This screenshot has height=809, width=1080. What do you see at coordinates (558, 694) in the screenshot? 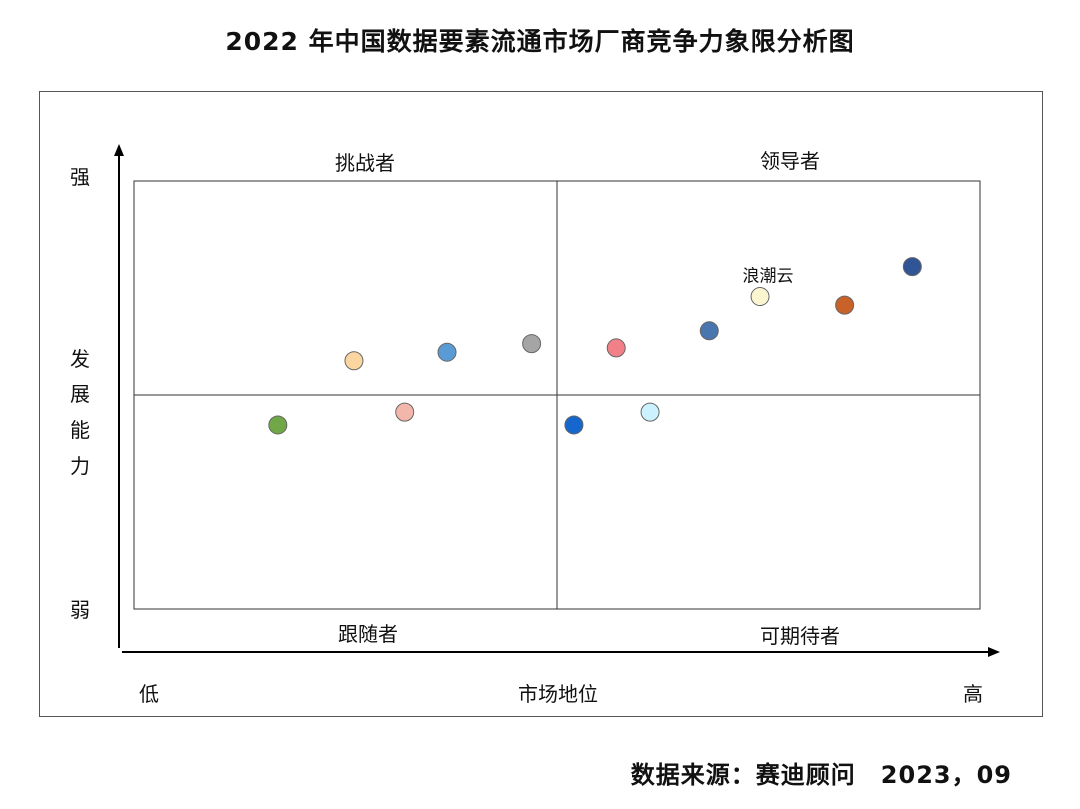
I see `x-axis-label: 市场地位` at bounding box center [558, 694].